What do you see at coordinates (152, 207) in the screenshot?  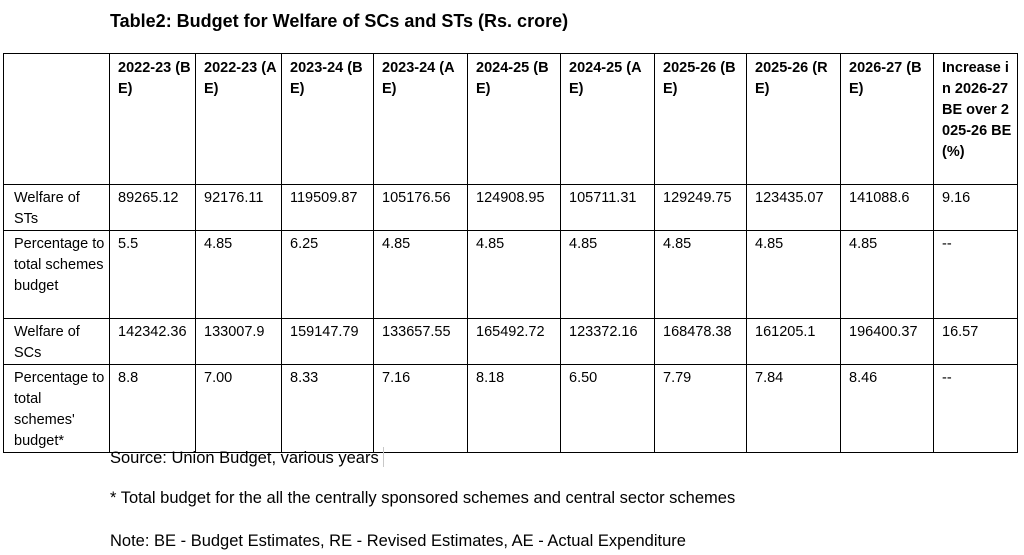 I see `table-cell: 89265.12` at bounding box center [152, 207].